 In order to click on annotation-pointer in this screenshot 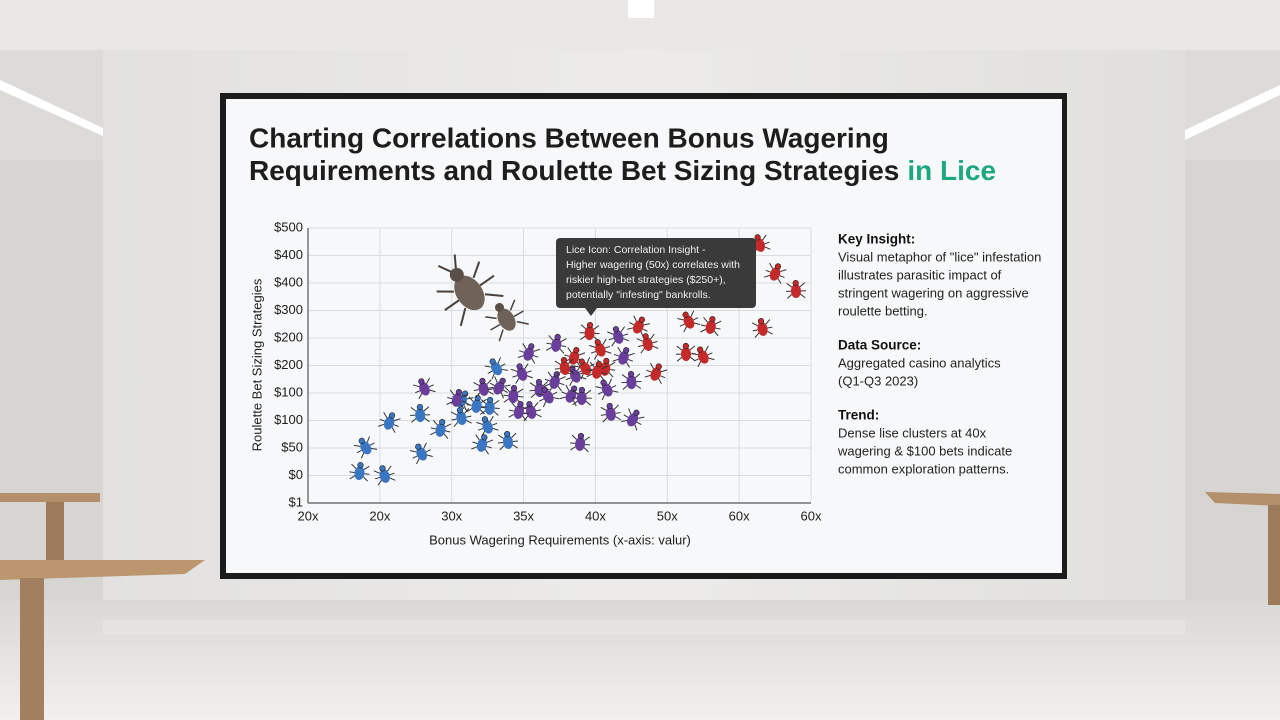, I will do `click(591, 312)`.